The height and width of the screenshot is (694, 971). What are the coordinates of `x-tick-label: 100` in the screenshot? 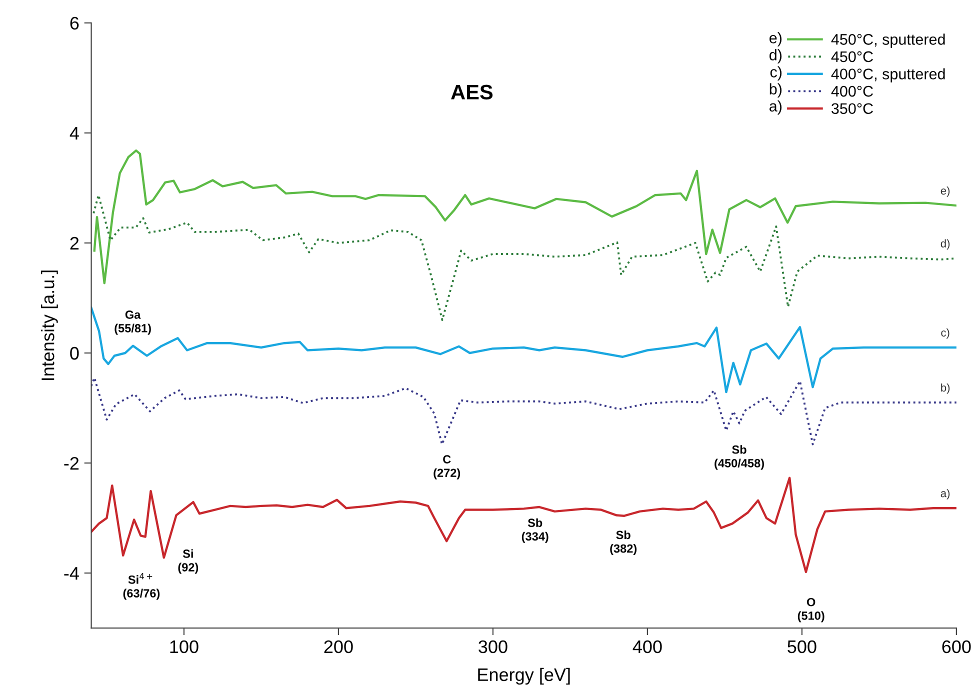 It's located at (184, 647).